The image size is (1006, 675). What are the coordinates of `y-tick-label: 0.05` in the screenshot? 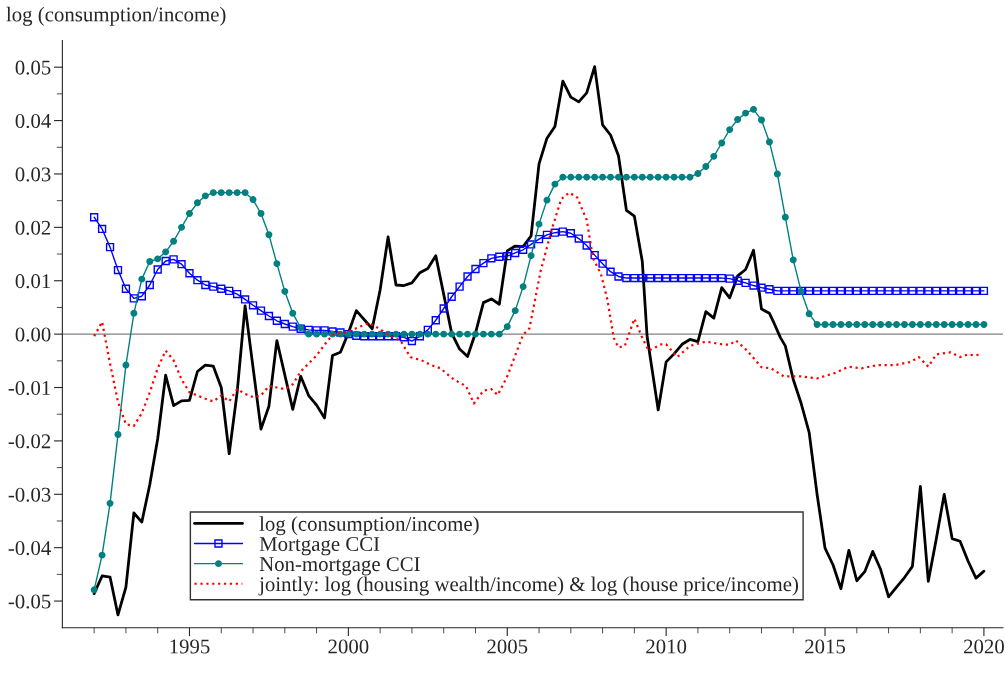 It's located at (33, 67).